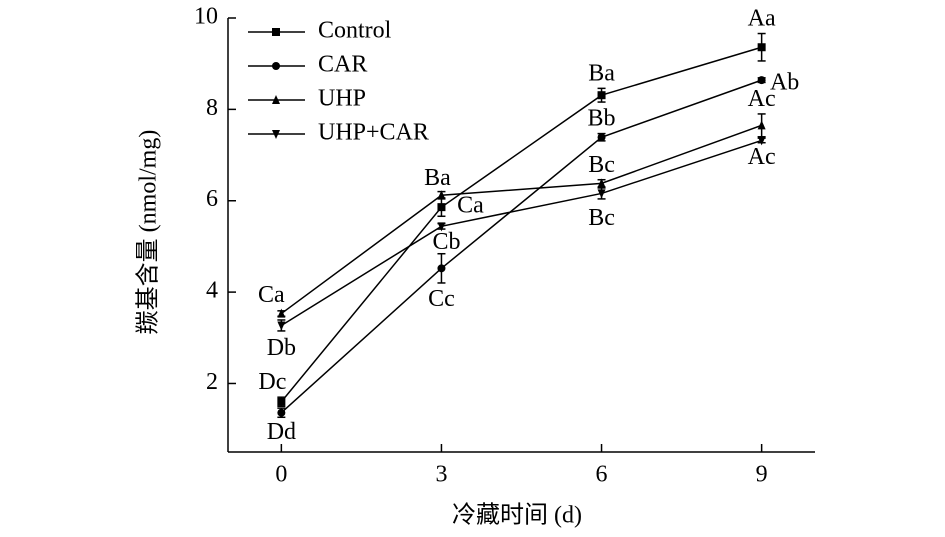  I want to click on y-tick-label: 10, so click(206, 17).